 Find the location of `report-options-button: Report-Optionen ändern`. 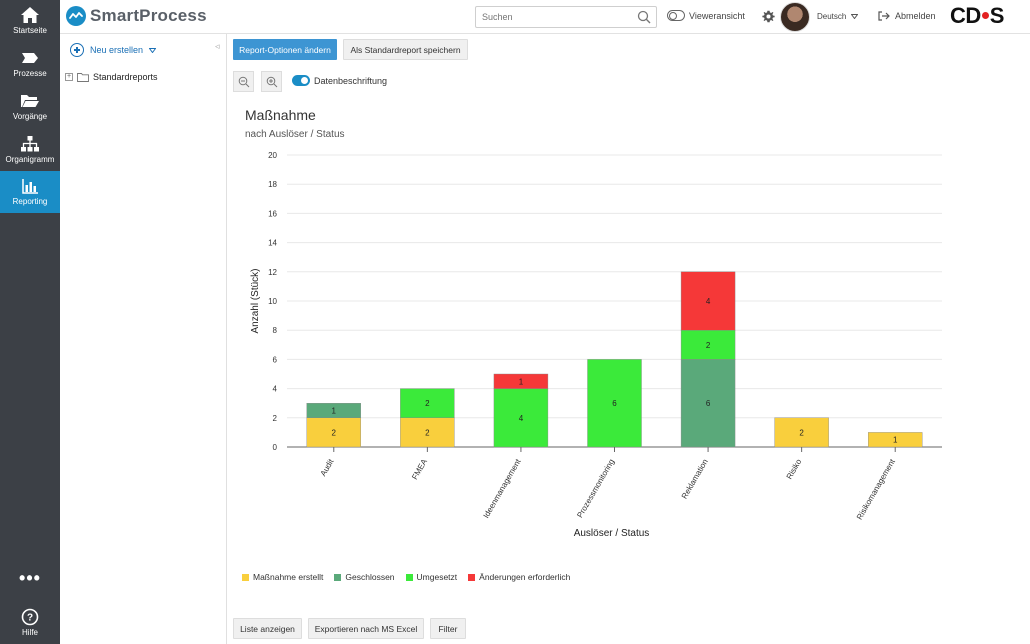

report-options-button: Report-Optionen ändern is located at coordinates (285, 49).